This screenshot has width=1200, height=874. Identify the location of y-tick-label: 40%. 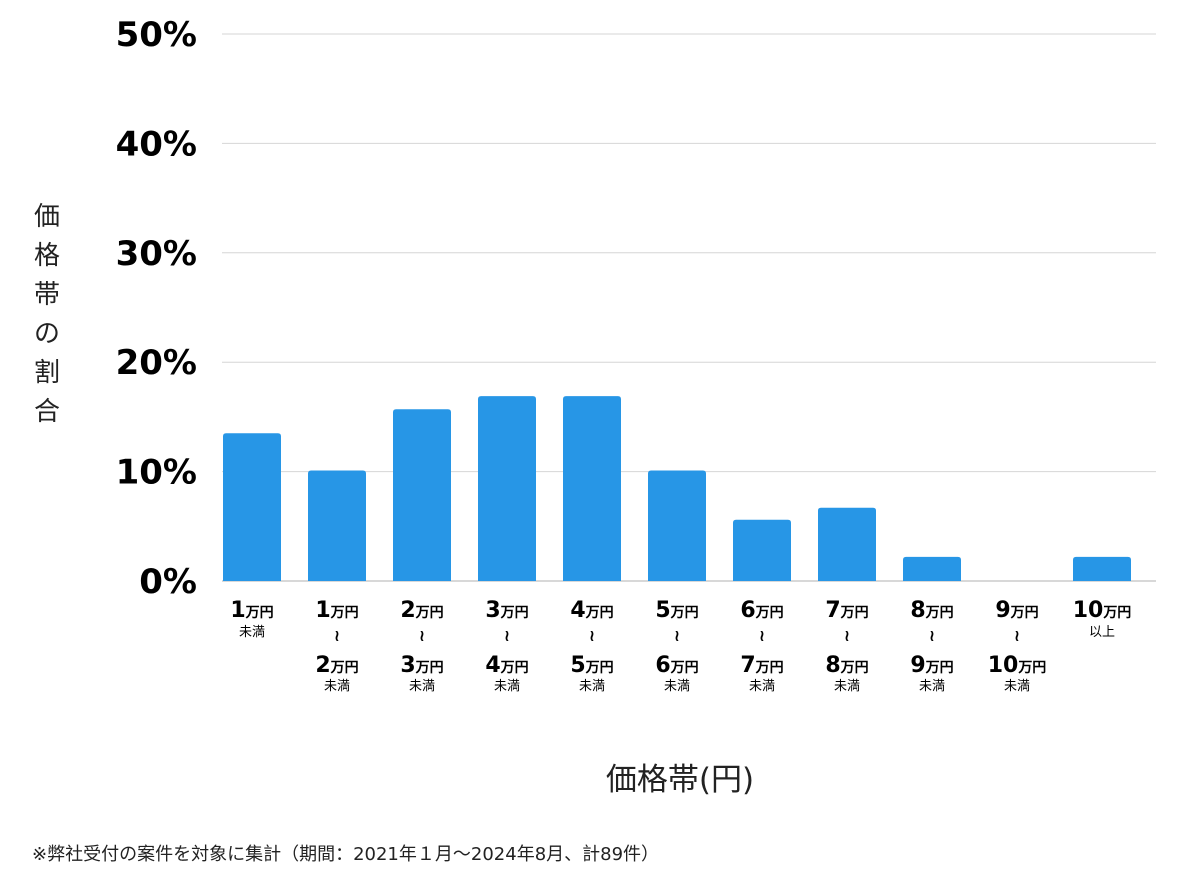
(156, 144).